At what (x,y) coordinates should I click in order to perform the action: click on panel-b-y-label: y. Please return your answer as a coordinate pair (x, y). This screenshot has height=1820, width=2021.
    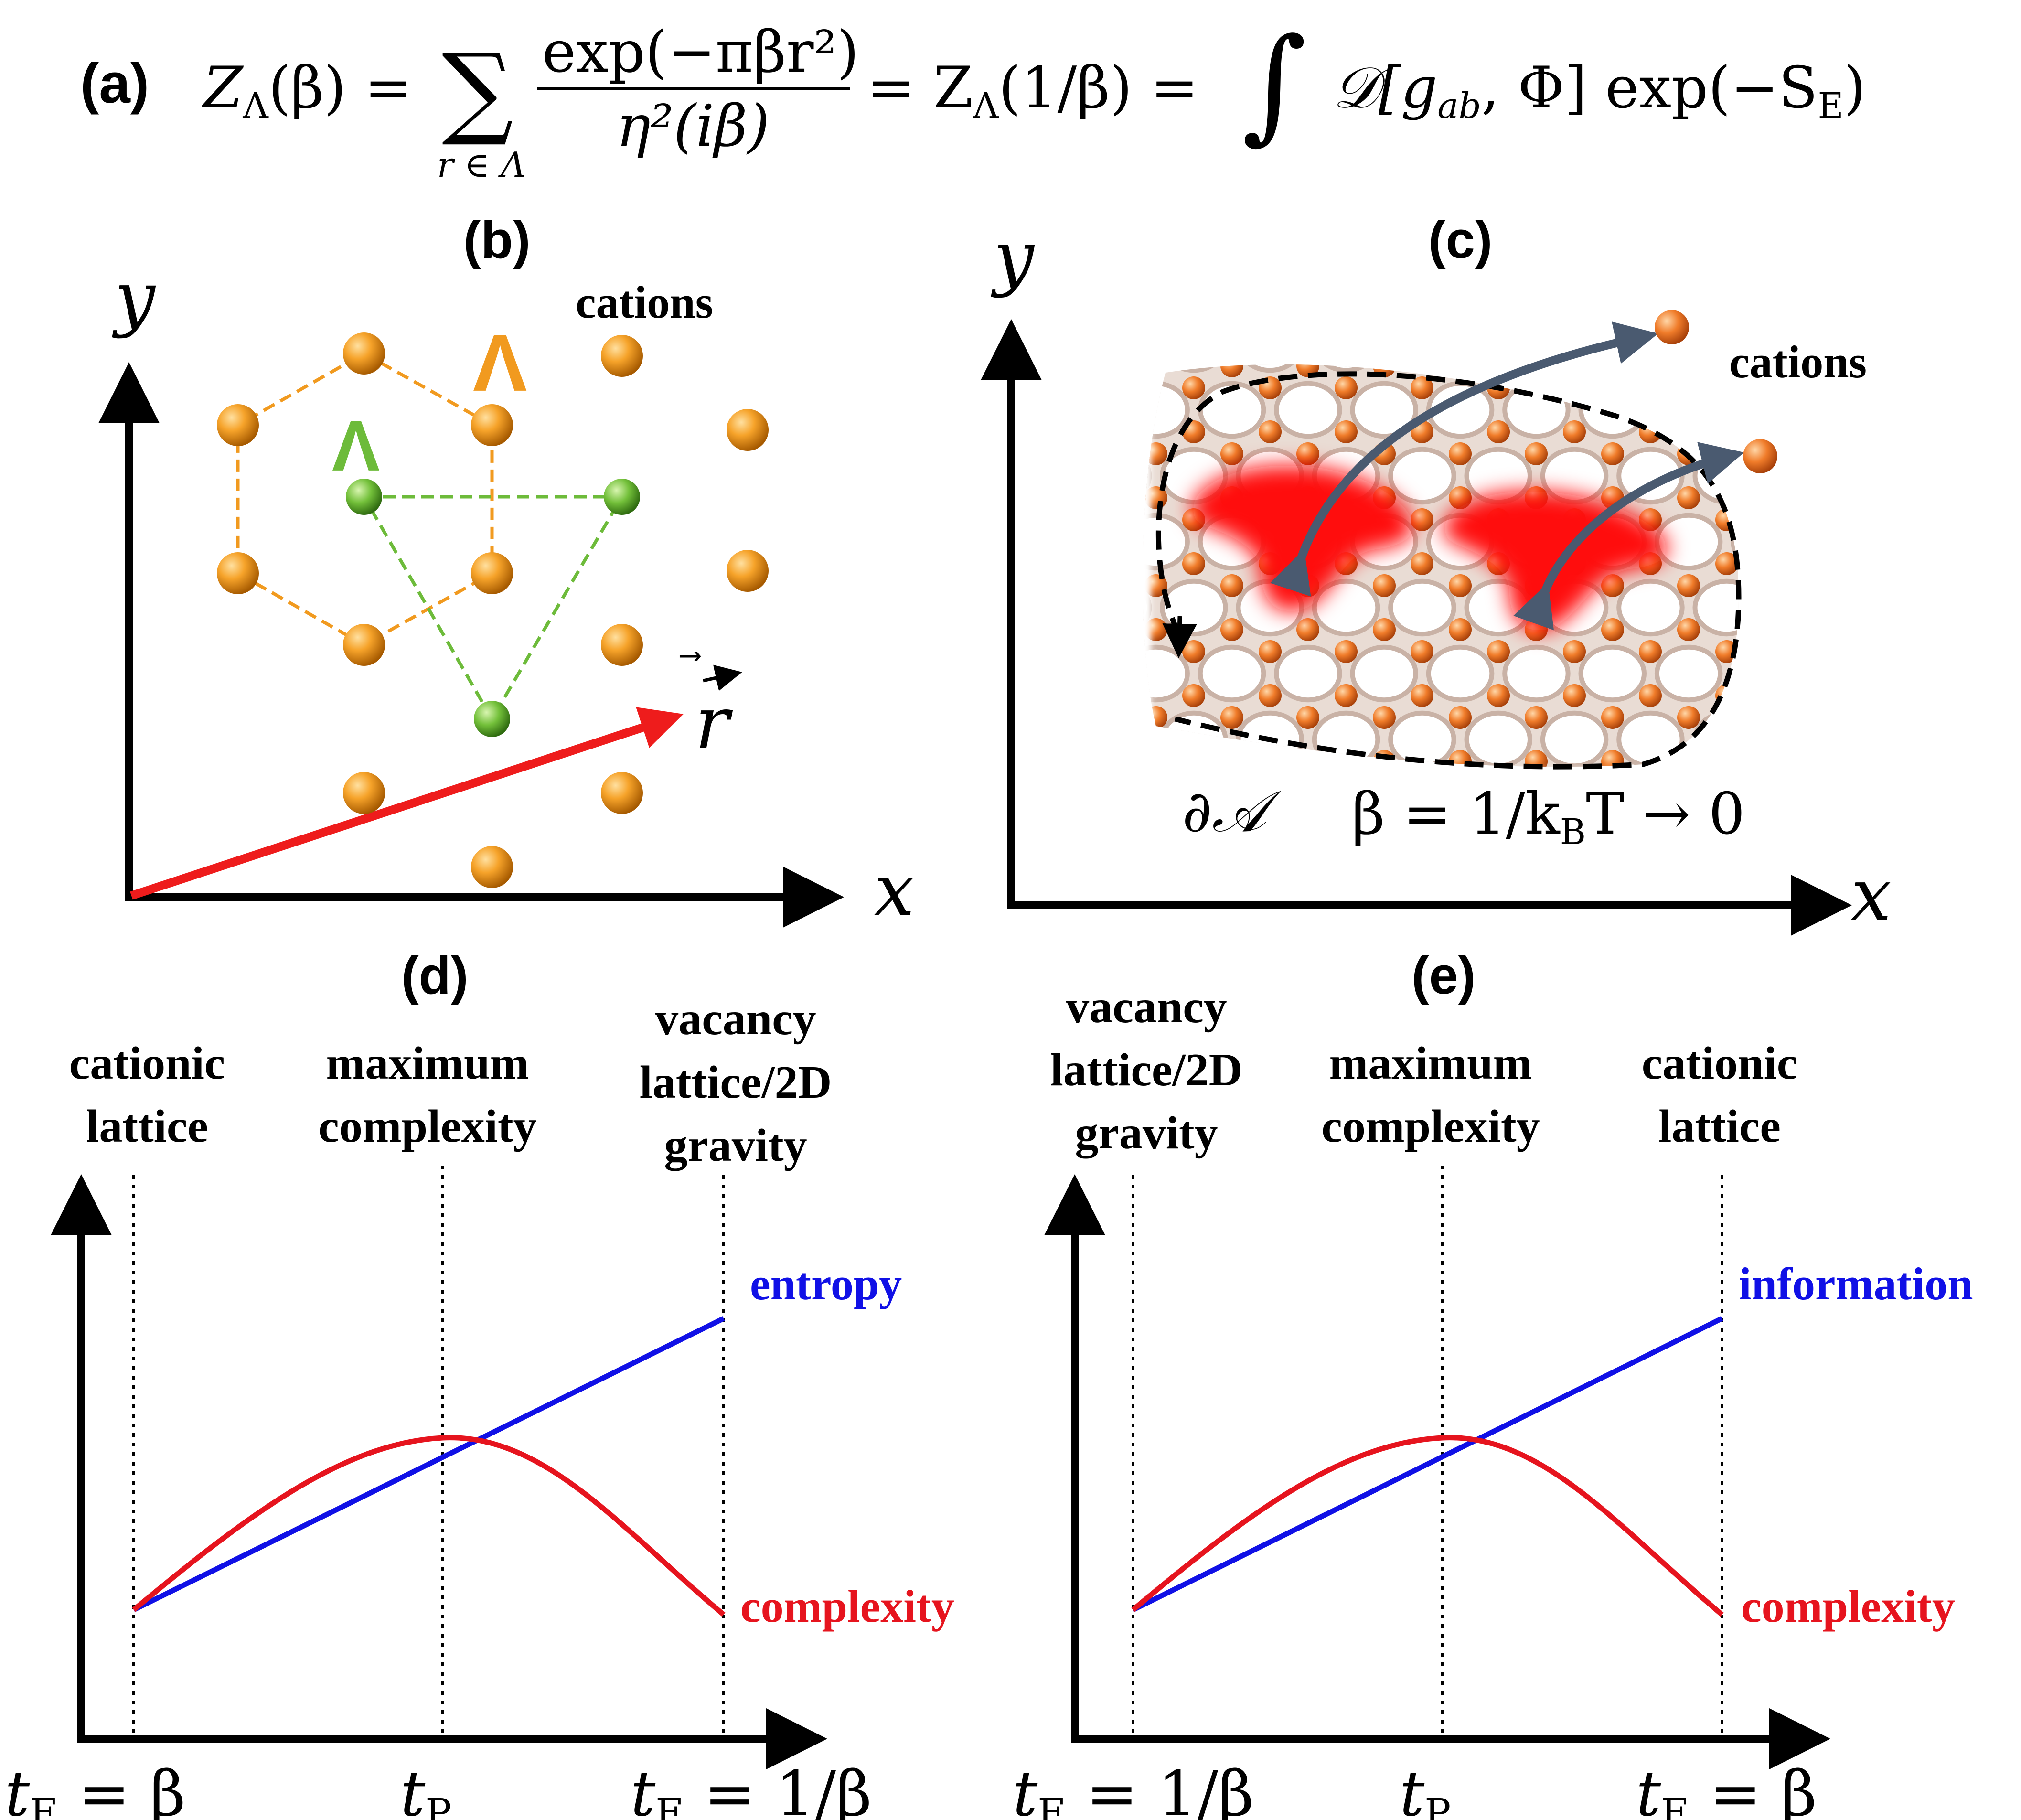
    Looking at the image, I should click on (134, 298).